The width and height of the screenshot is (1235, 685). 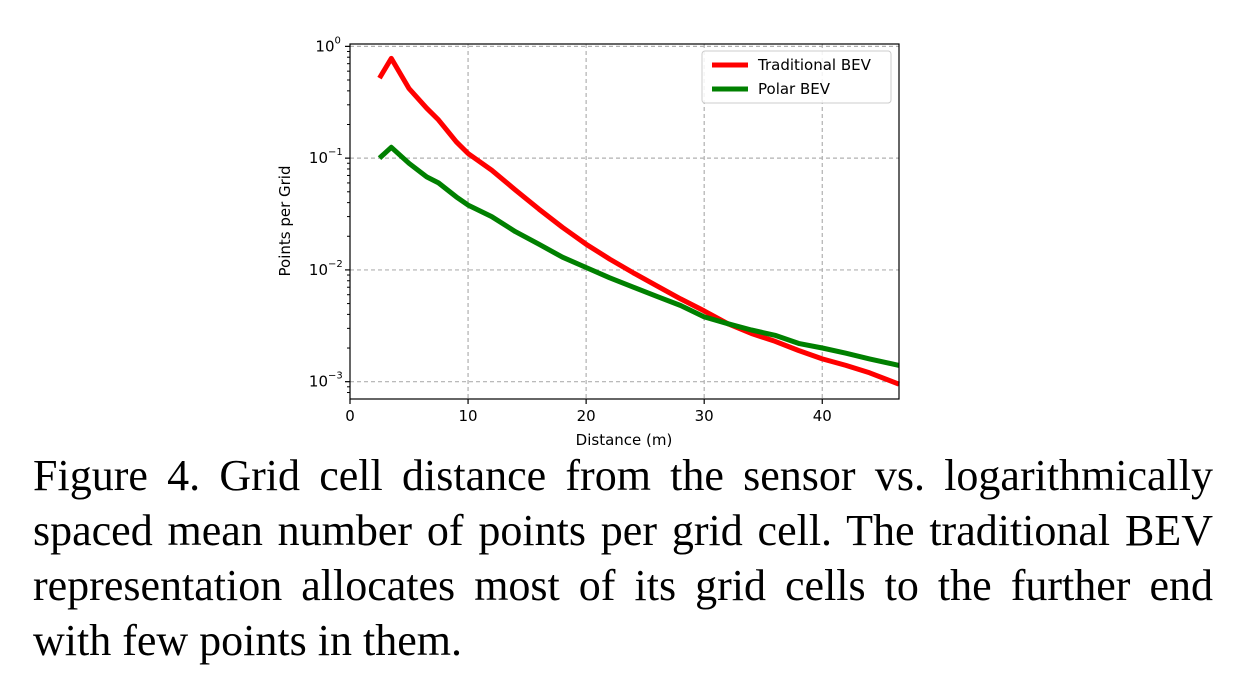 I want to click on y-tick-label: 10 −2, so click(x=326, y=269).